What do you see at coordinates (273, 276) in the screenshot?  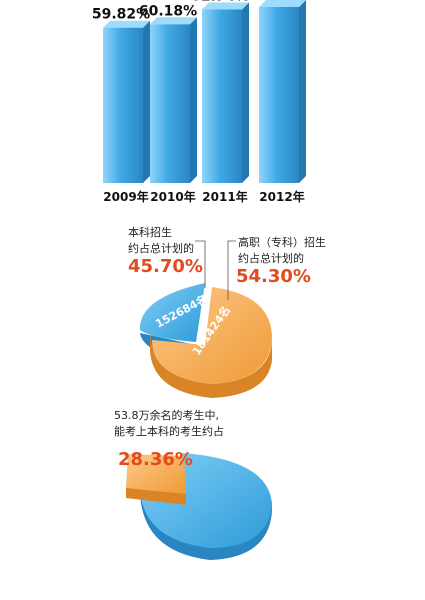 I see `pie1-value-2: 54.30%` at bounding box center [273, 276].